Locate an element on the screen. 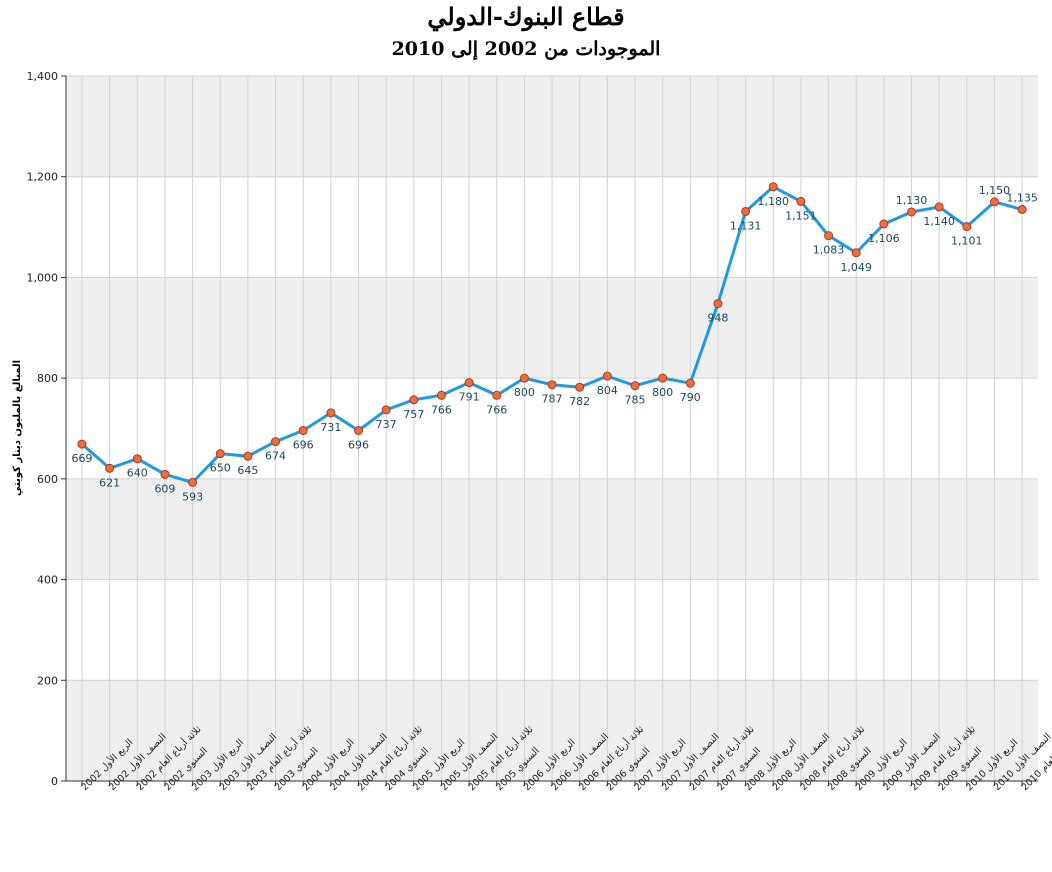  y-axis-label: المبالغ بالمليون دينار كويتي is located at coordinates (17, 428).